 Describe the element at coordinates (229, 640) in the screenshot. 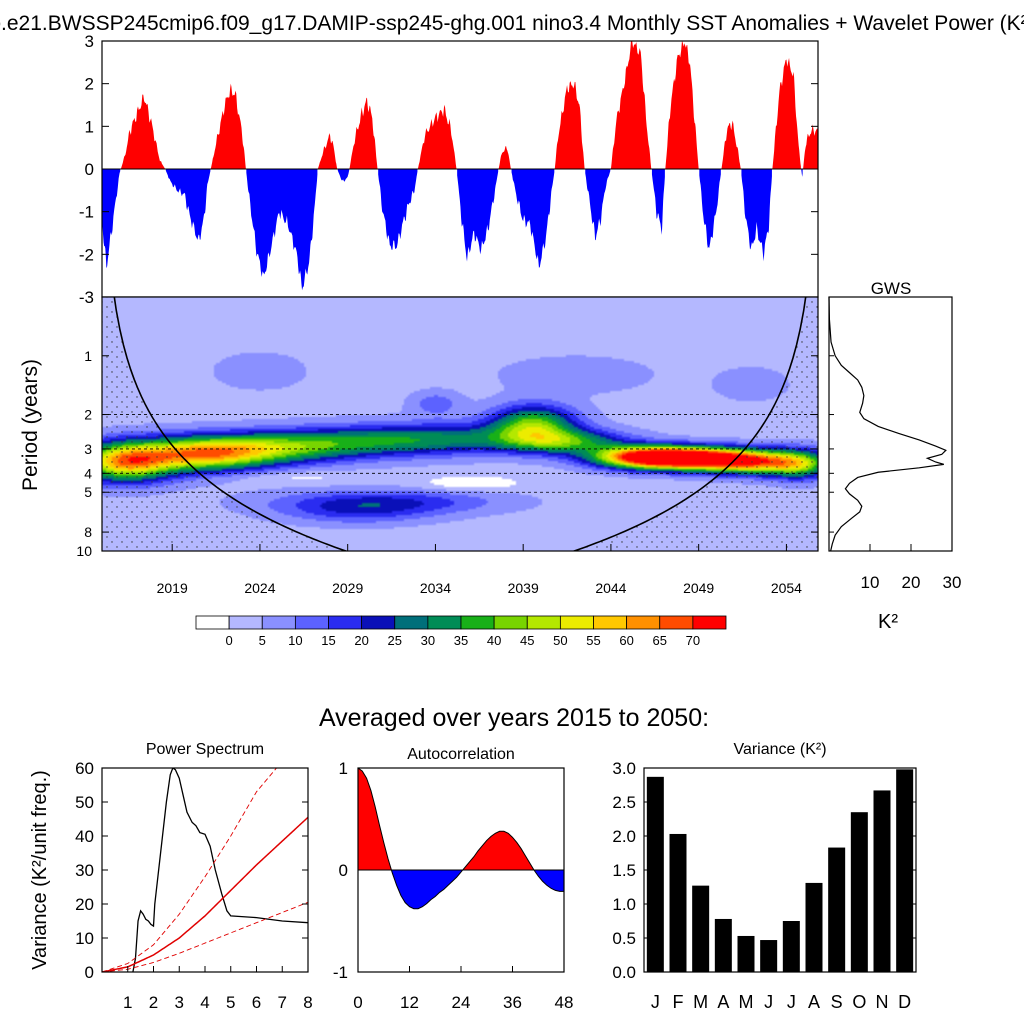

I see `colorbar-level-label: 0` at that location.